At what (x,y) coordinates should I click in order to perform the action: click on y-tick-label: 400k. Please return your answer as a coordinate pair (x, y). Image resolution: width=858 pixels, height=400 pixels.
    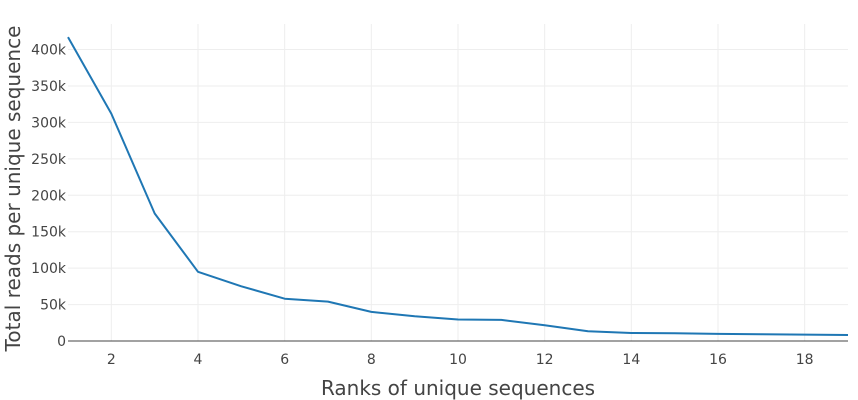
    Looking at the image, I should click on (49, 51).